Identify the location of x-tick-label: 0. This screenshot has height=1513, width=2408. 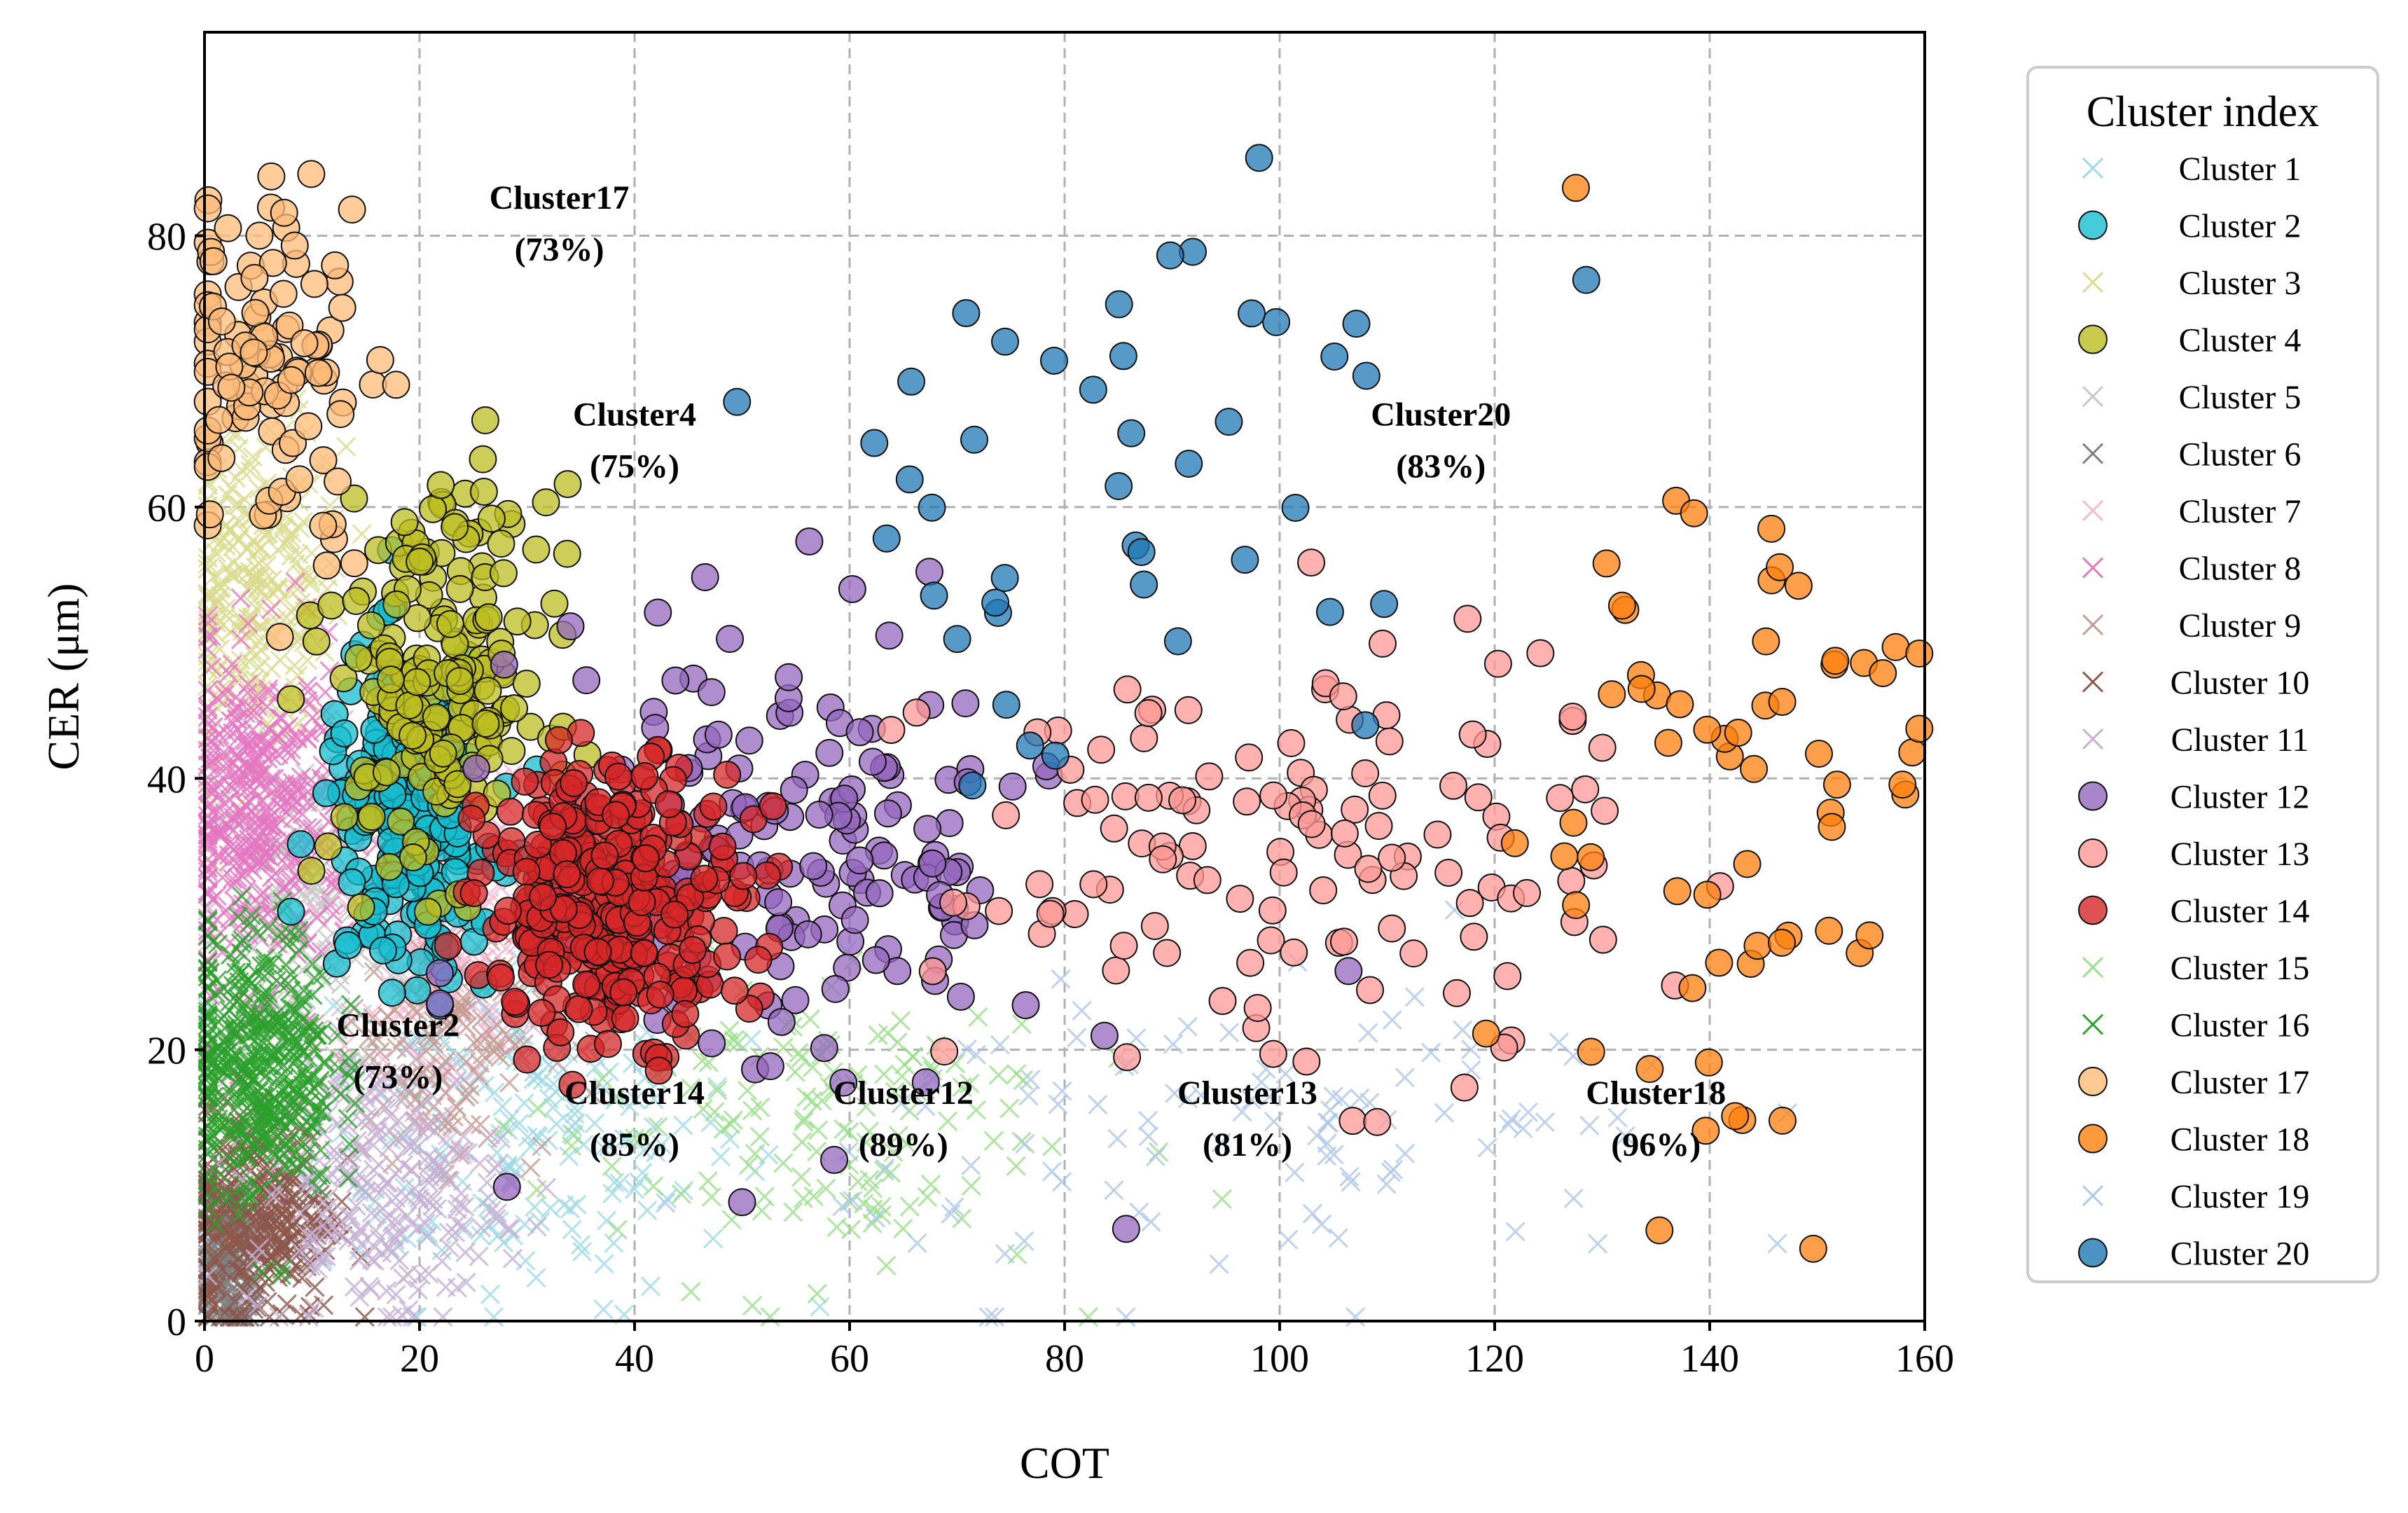
(204, 1359).